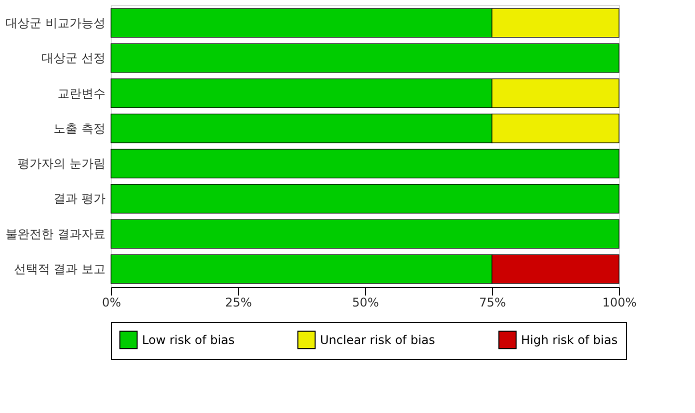 This screenshot has width=695, height=413. What do you see at coordinates (492, 303) in the screenshot?
I see `x-tick-label: 75%` at bounding box center [492, 303].